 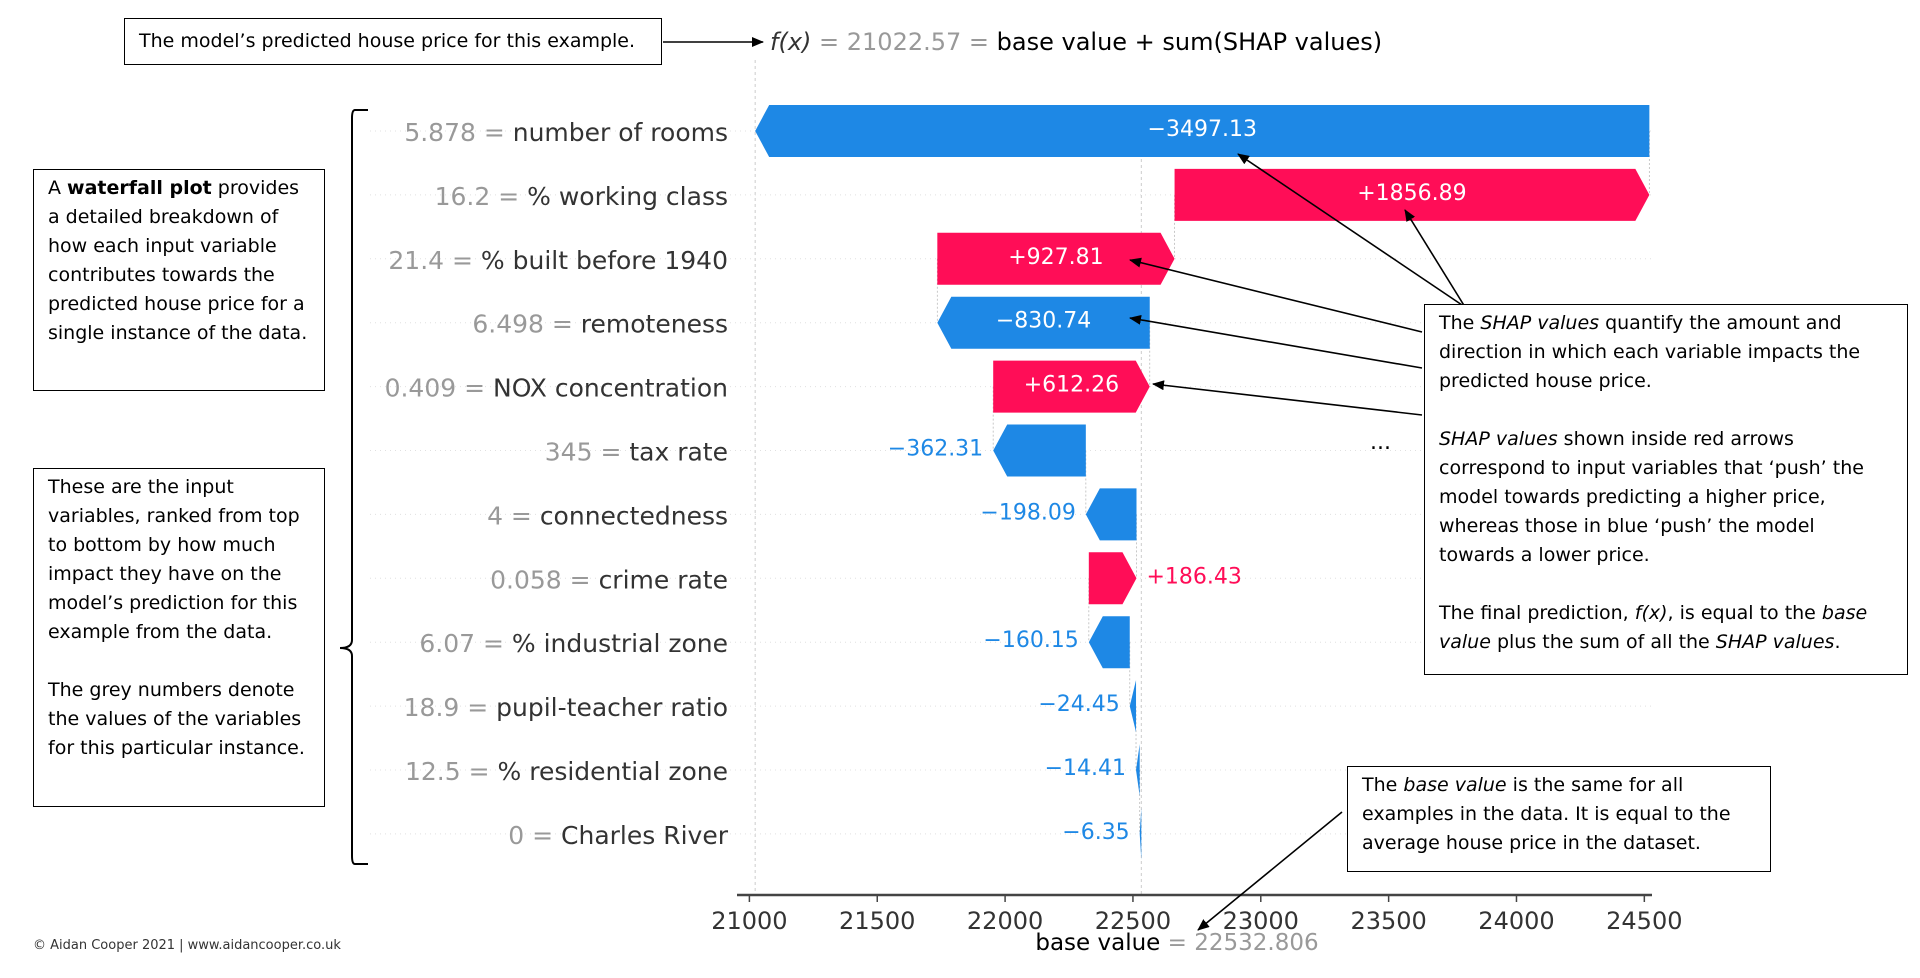 I want to click on feature-name: remoteness, so click(x=654, y=324).